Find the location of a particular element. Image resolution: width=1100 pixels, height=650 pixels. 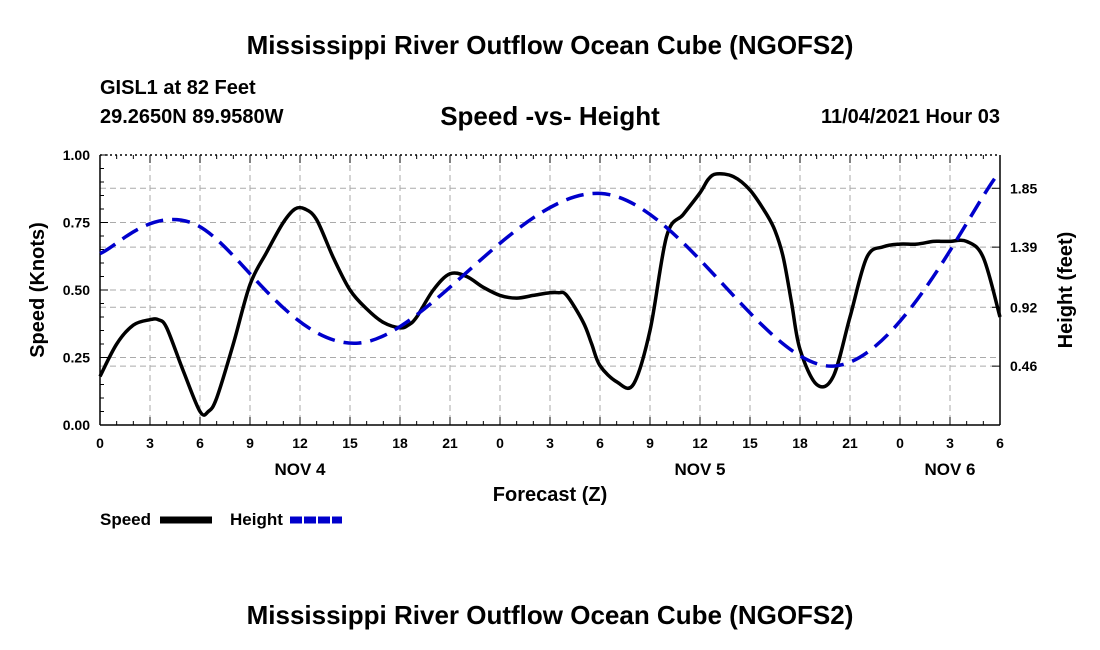

chart-subtitle: Speed -vs- Height is located at coordinates (550, 116).